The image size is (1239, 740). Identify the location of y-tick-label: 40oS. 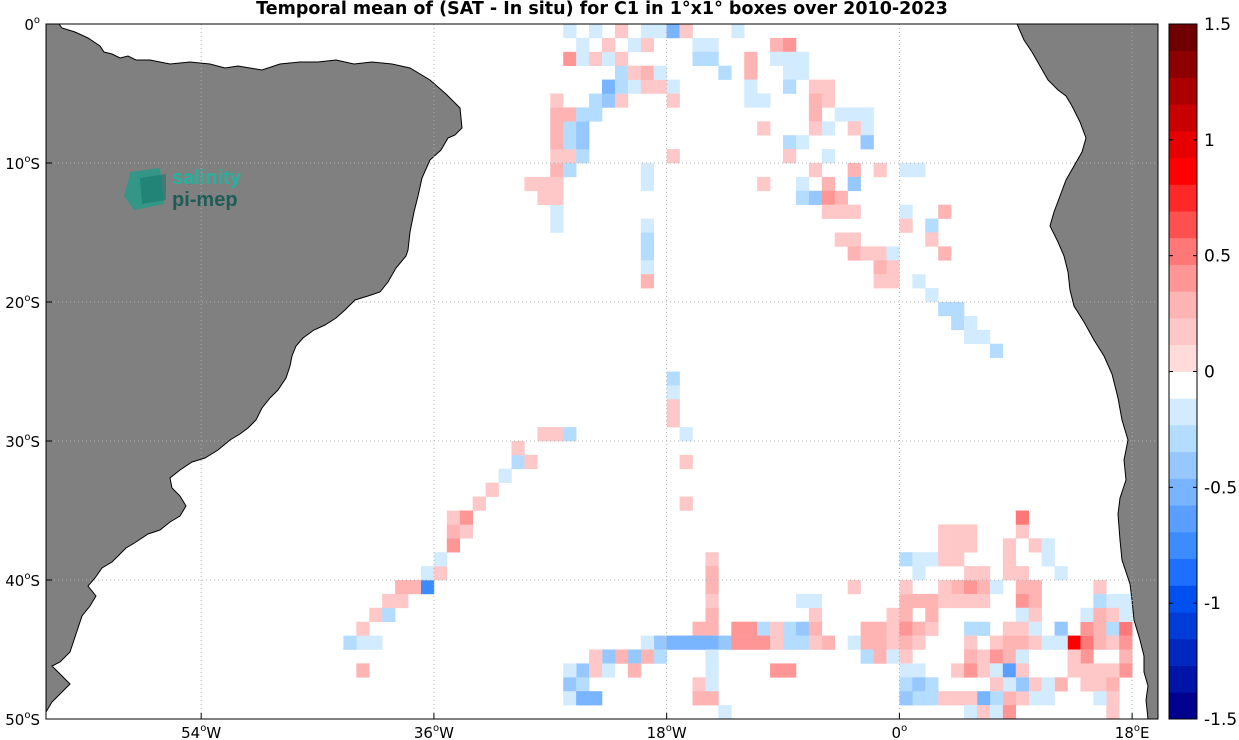
(22, 580).